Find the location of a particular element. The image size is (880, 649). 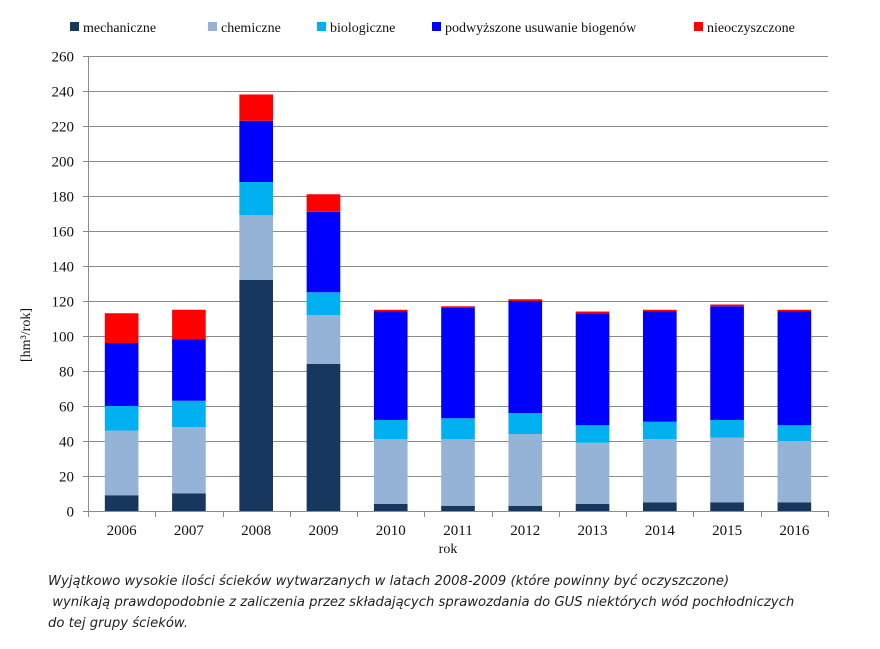

y-tick-label: 20 is located at coordinates (66, 478).